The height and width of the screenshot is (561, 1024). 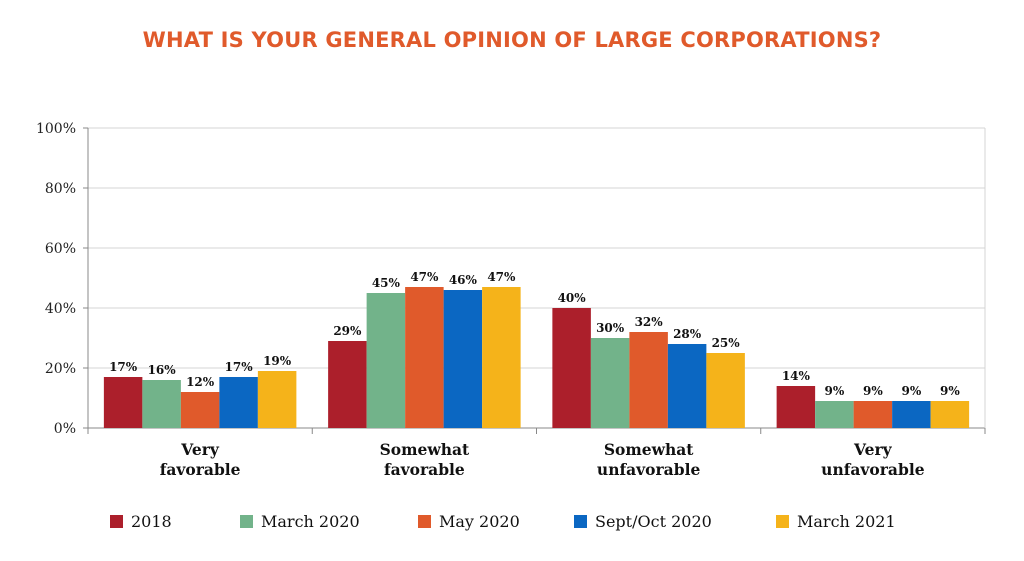 I want to click on y-tick-label: 20%, so click(x=60, y=369).